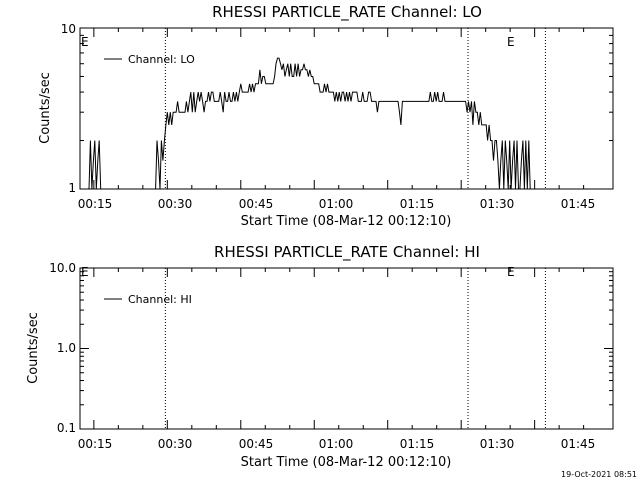 This screenshot has width=640, height=480. What do you see at coordinates (599, 474) in the screenshot?
I see `plot-timestamp: 19-Oct-2021 08:51` at bounding box center [599, 474].